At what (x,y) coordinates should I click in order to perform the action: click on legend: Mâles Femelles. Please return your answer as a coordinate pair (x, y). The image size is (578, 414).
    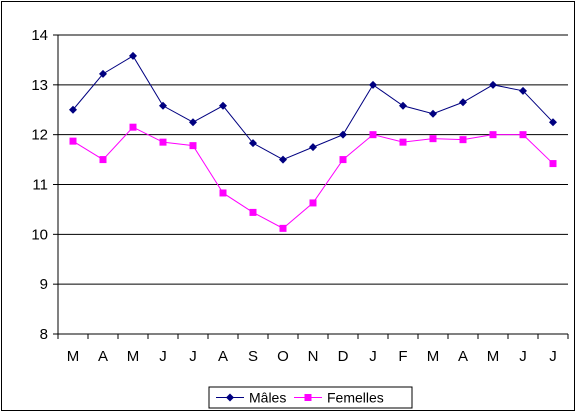
    Looking at the image, I should click on (310, 397).